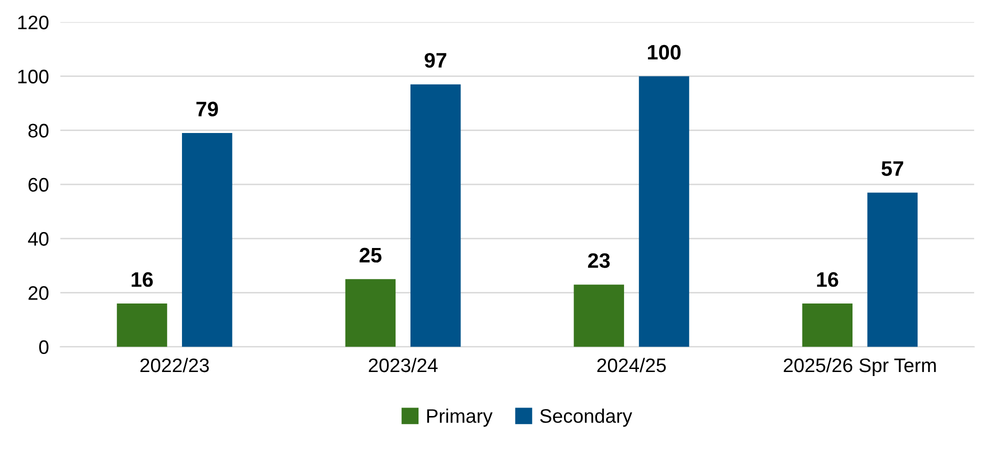 This screenshot has width=989, height=451. I want to click on x-tick-label: 2022/23, so click(174, 365).